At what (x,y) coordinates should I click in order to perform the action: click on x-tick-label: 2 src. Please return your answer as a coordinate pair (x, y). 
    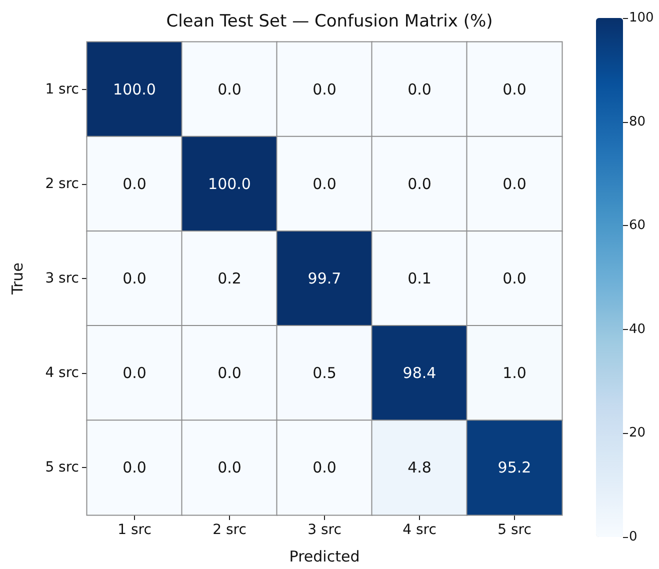
    Looking at the image, I should click on (229, 530).